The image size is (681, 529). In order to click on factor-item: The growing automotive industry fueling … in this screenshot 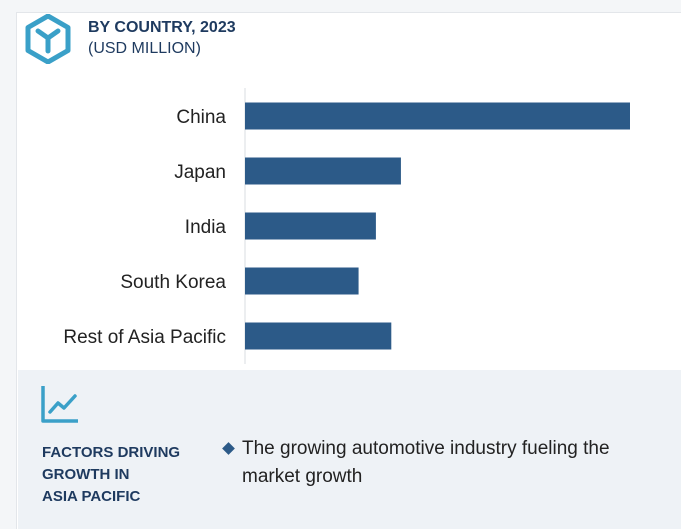, I will do `click(442, 463)`.